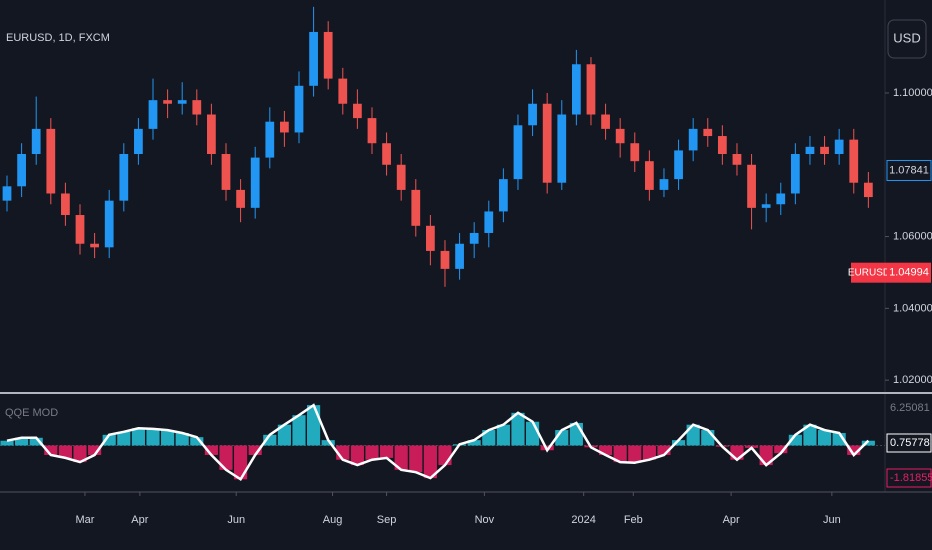 The image size is (932, 550). Describe the element at coordinates (58, 38) in the screenshot. I see `symbol-title: EURUSD, 1D, FXCM` at that location.